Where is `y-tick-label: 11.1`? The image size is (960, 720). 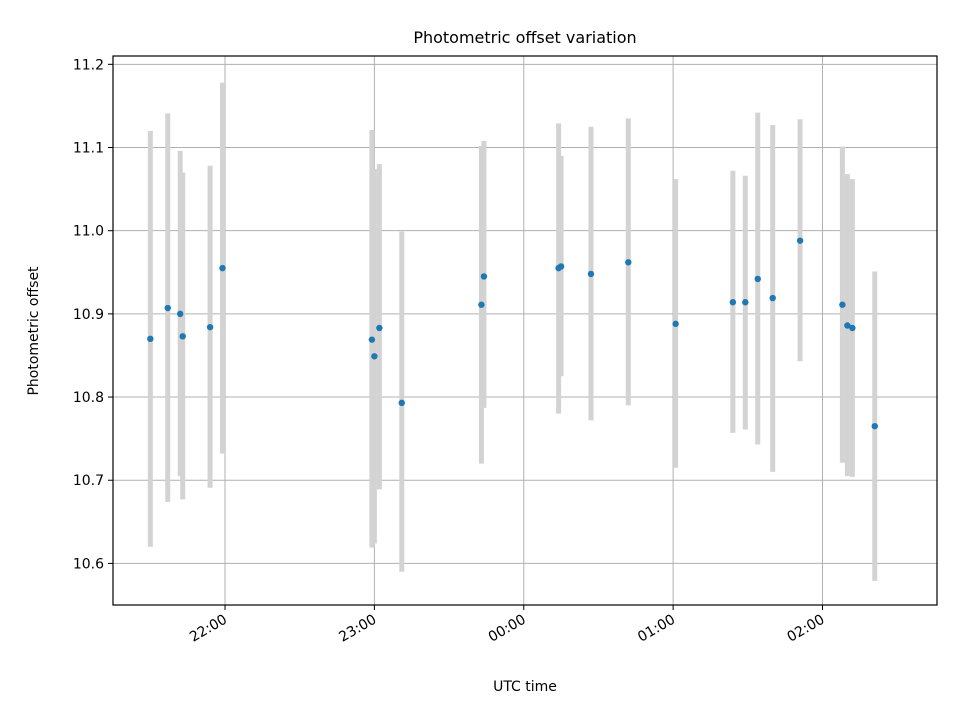 y-tick-label: 11.1 is located at coordinates (88, 149).